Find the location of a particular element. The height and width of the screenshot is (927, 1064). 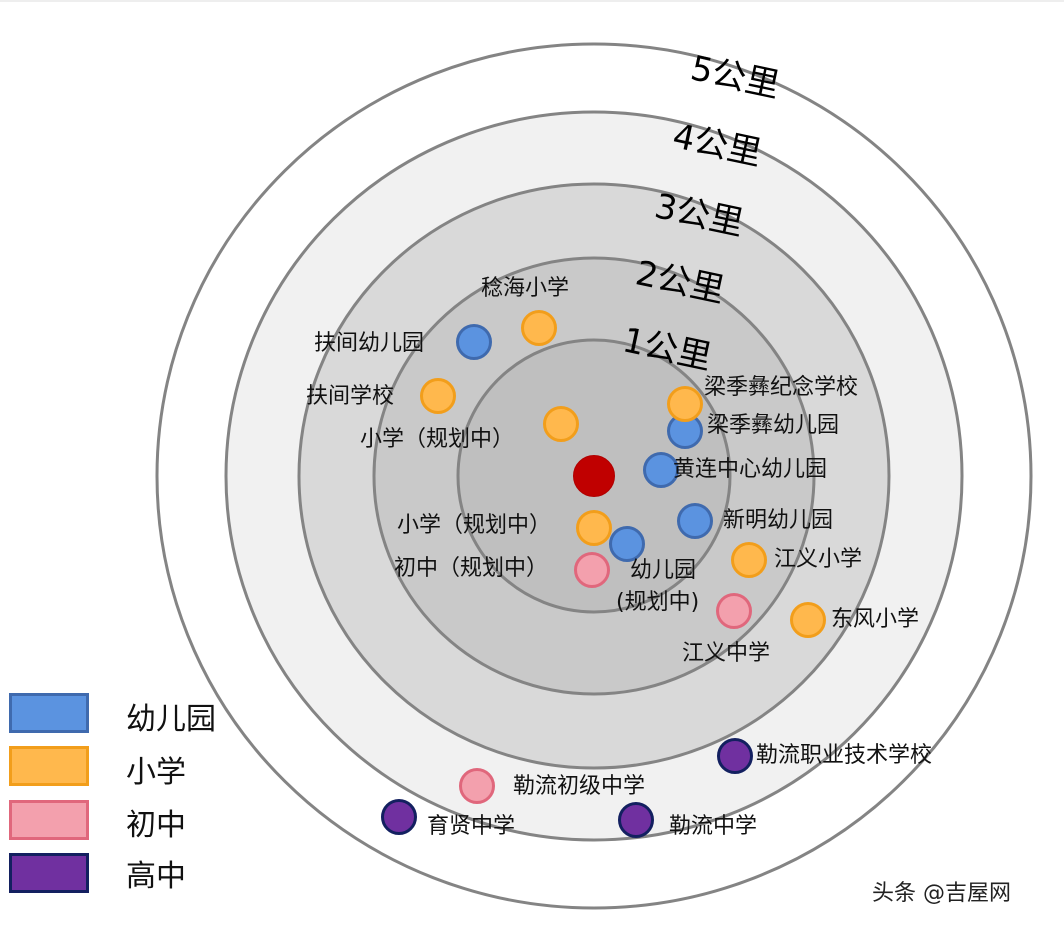

school-label: 稔海小学 is located at coordinates (525, 288).